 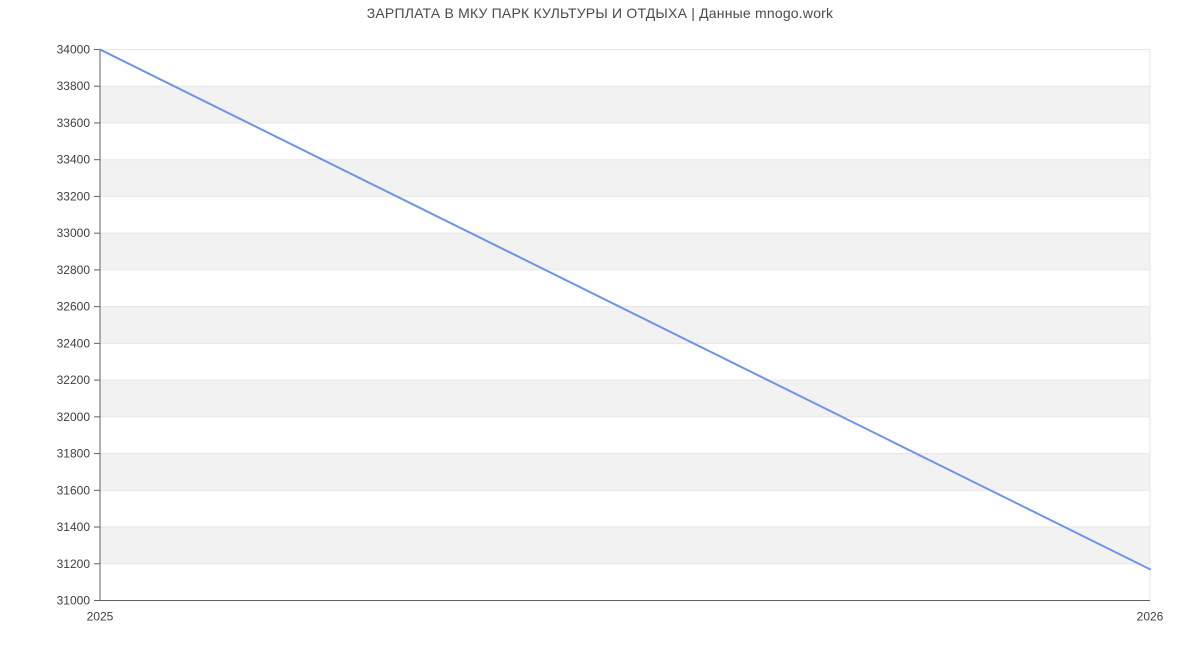 What do you see at coordinates (74, 601) in the screenshot?
I see `y-tick-label: 31000` at bounding box center [74, 601].